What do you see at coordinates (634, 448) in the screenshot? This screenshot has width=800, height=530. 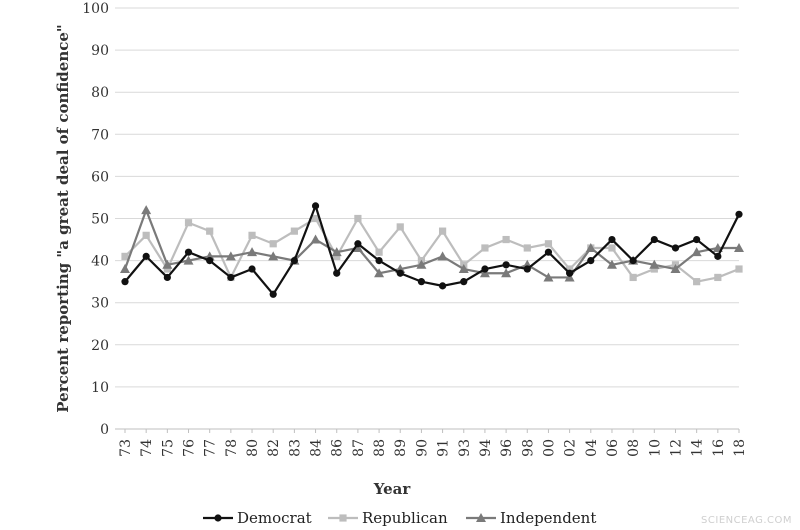 I see `x-tick-label: 08` at bounding box center [634, 448].